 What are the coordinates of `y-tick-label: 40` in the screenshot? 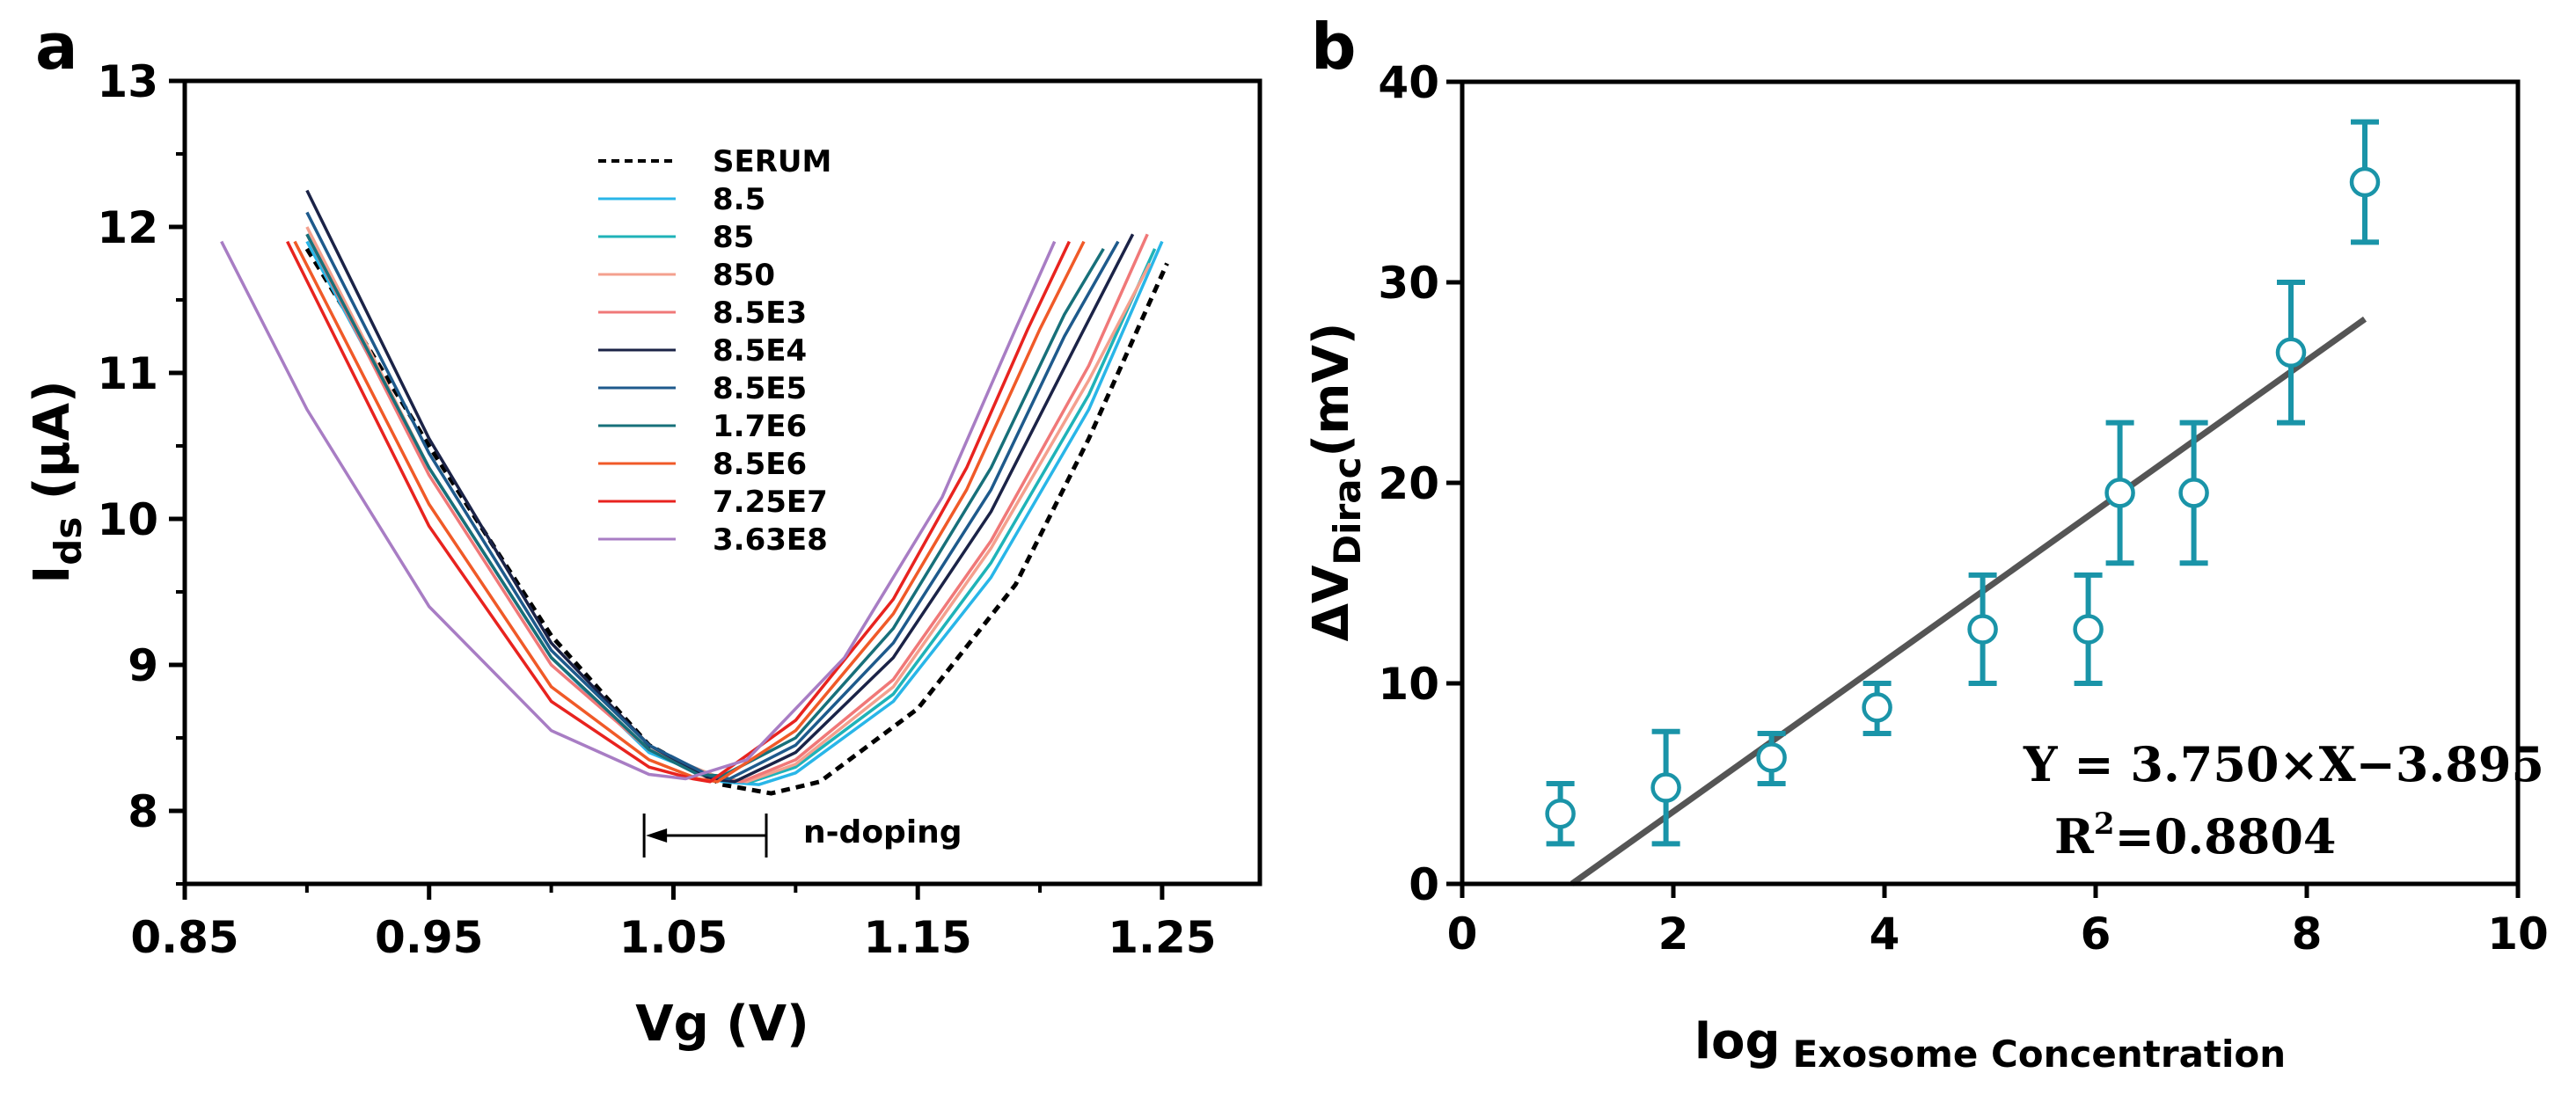 It's located at (1408, 83).